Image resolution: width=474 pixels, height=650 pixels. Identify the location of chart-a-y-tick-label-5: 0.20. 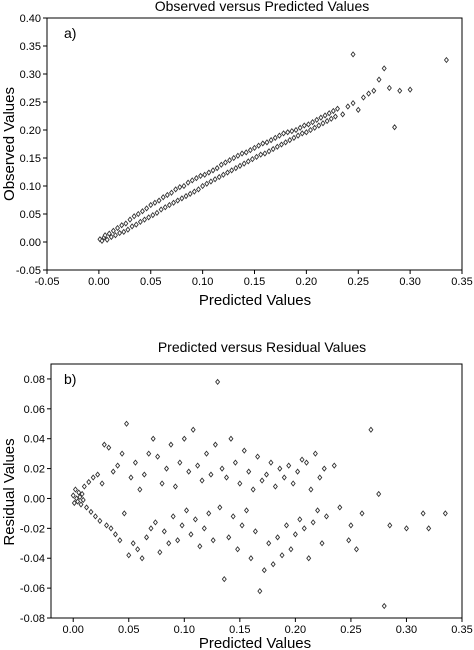
(30, 131).